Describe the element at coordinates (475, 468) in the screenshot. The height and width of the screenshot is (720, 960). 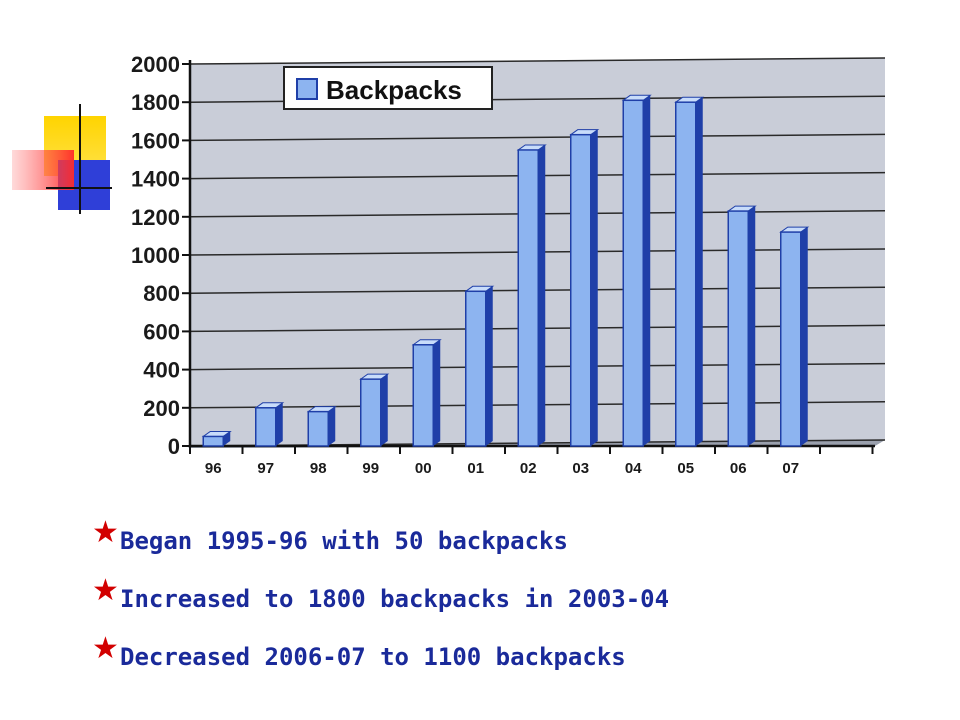
I see `x-tick-label: 01` at that location.